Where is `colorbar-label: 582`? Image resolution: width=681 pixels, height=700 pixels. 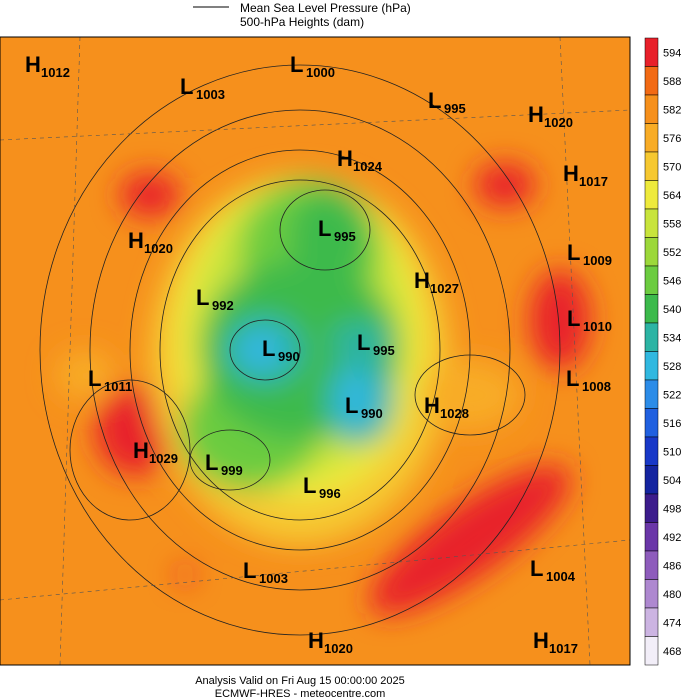
colorbar-label: 582 is located at coordinates (672, 110).